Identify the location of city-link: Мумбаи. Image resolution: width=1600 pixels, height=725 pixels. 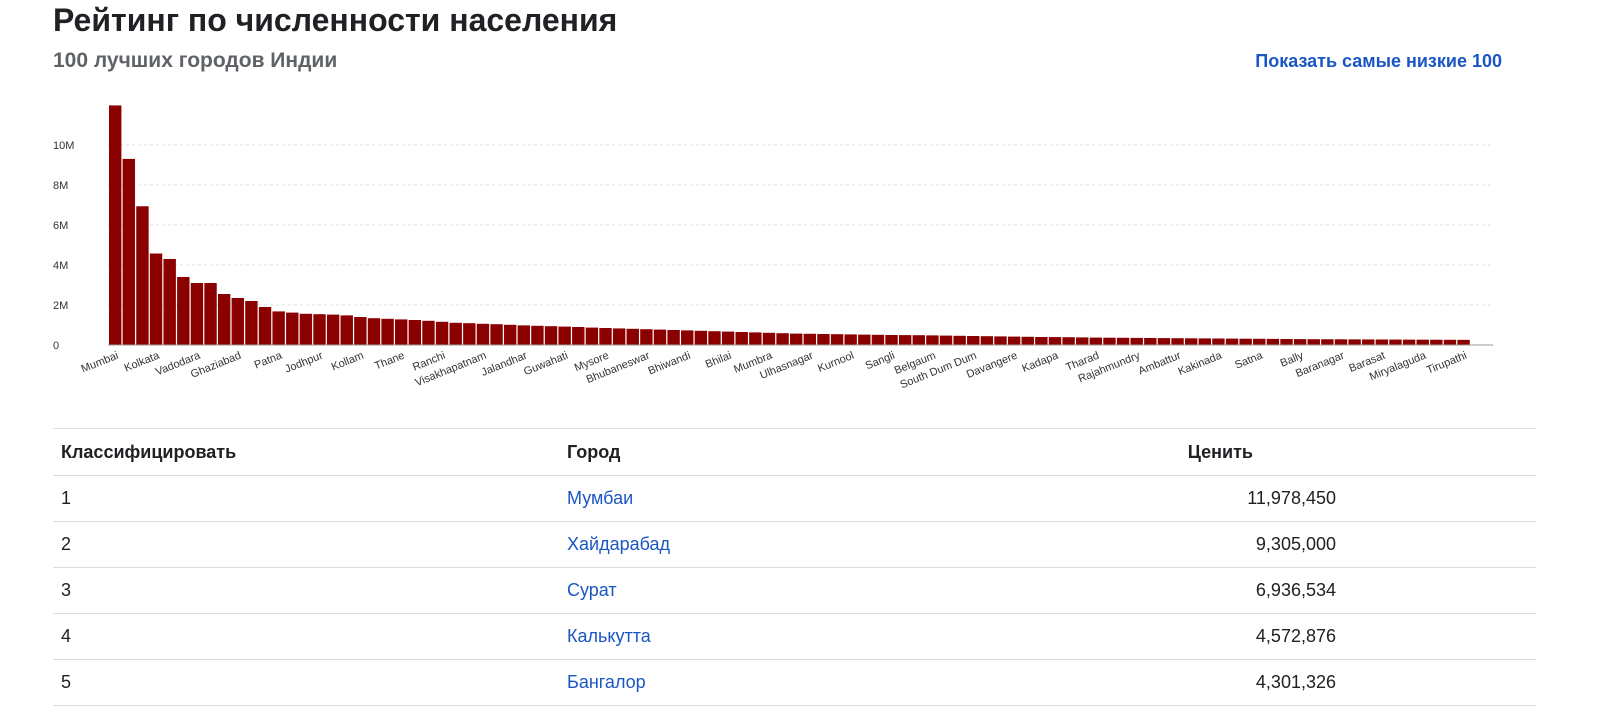
(600, 498).